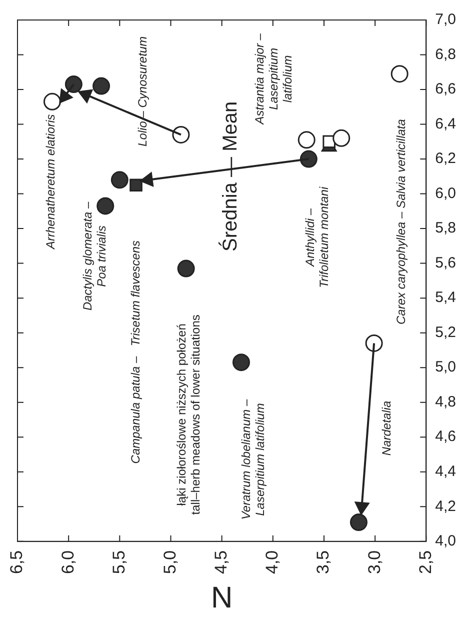 The image size is (471, 629). Describe the element at coordinates (273, 79) in the screenshot. I see `annotation: Astrantia major – Laserpitium latifolium` at that location.